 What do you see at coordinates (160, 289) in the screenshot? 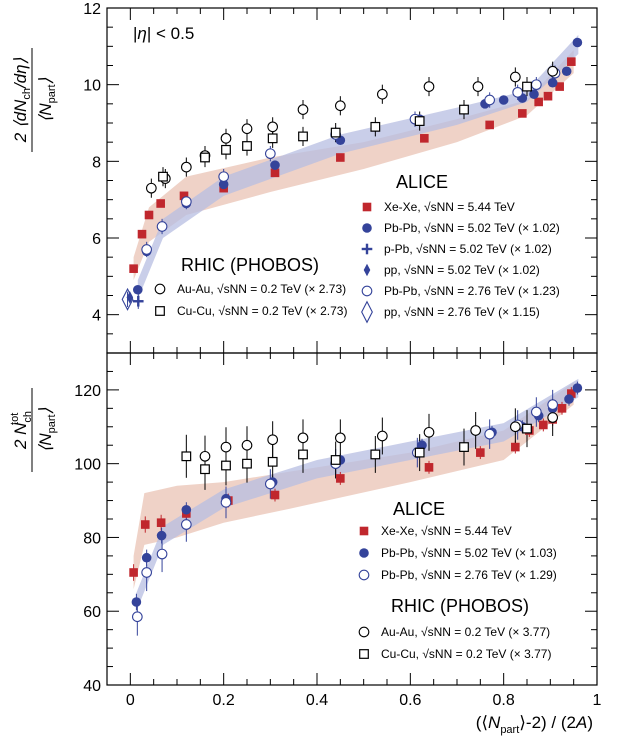
I see `legend-marker-p0-s6` at bounding box center [160, 289].